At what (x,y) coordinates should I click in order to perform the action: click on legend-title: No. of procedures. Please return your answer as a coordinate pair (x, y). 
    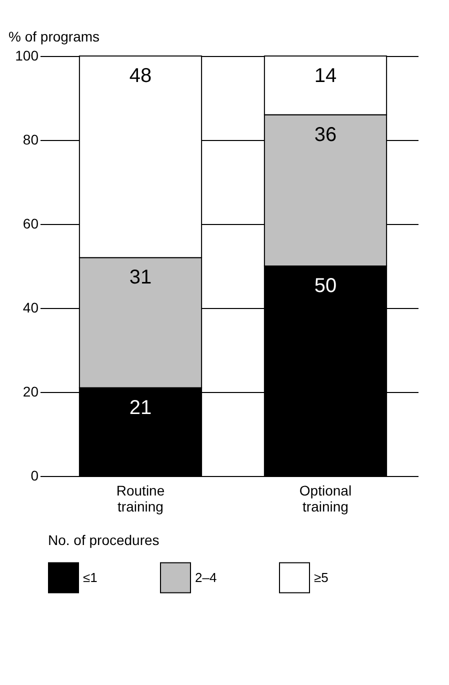
    Looking at the image, I should click on (104, 540).